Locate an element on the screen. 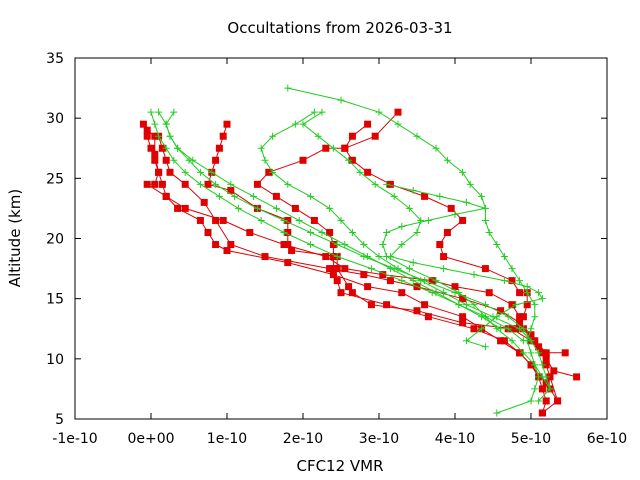  x-tick-label: 2e-10 is located at coordinates (303, 439).